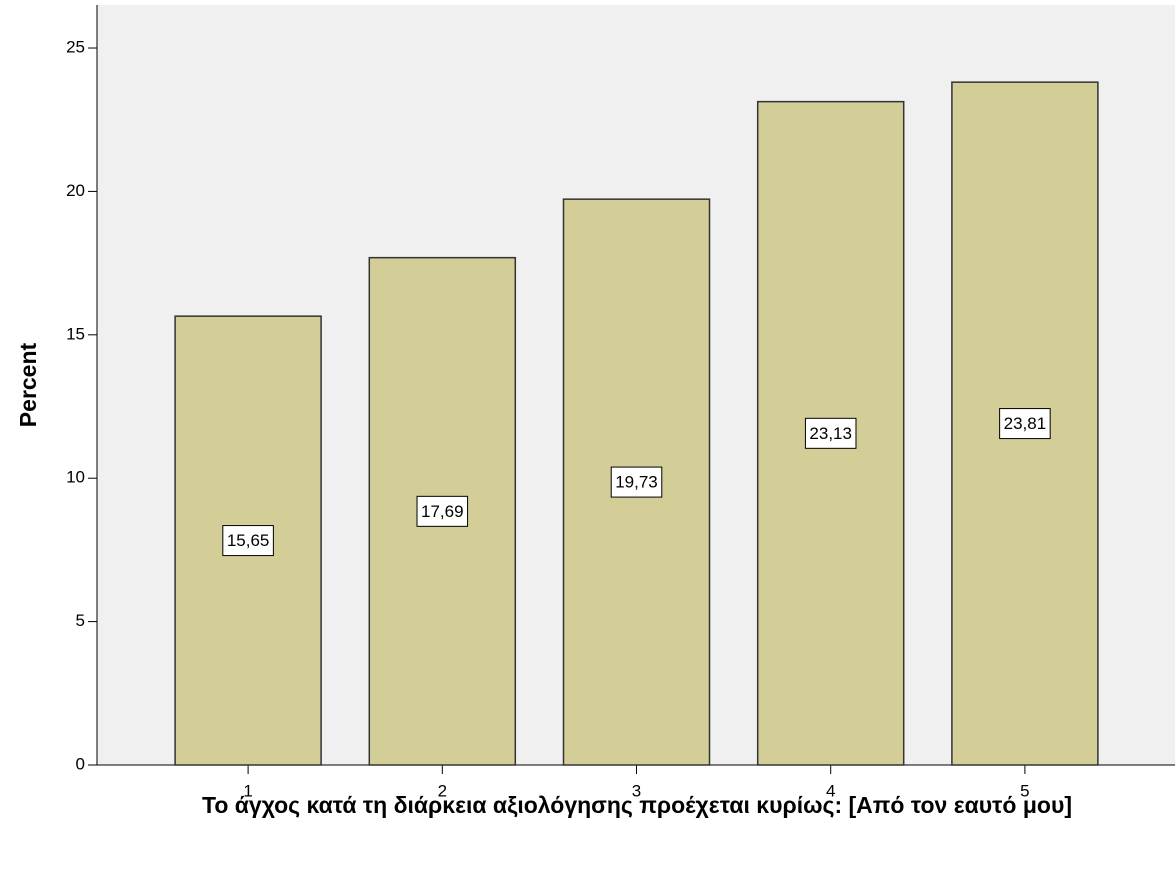  What do you see at coordinates (442, 790) in the screenshot?
I see `x-tick-label: 2` at bounding box center [442, 790].